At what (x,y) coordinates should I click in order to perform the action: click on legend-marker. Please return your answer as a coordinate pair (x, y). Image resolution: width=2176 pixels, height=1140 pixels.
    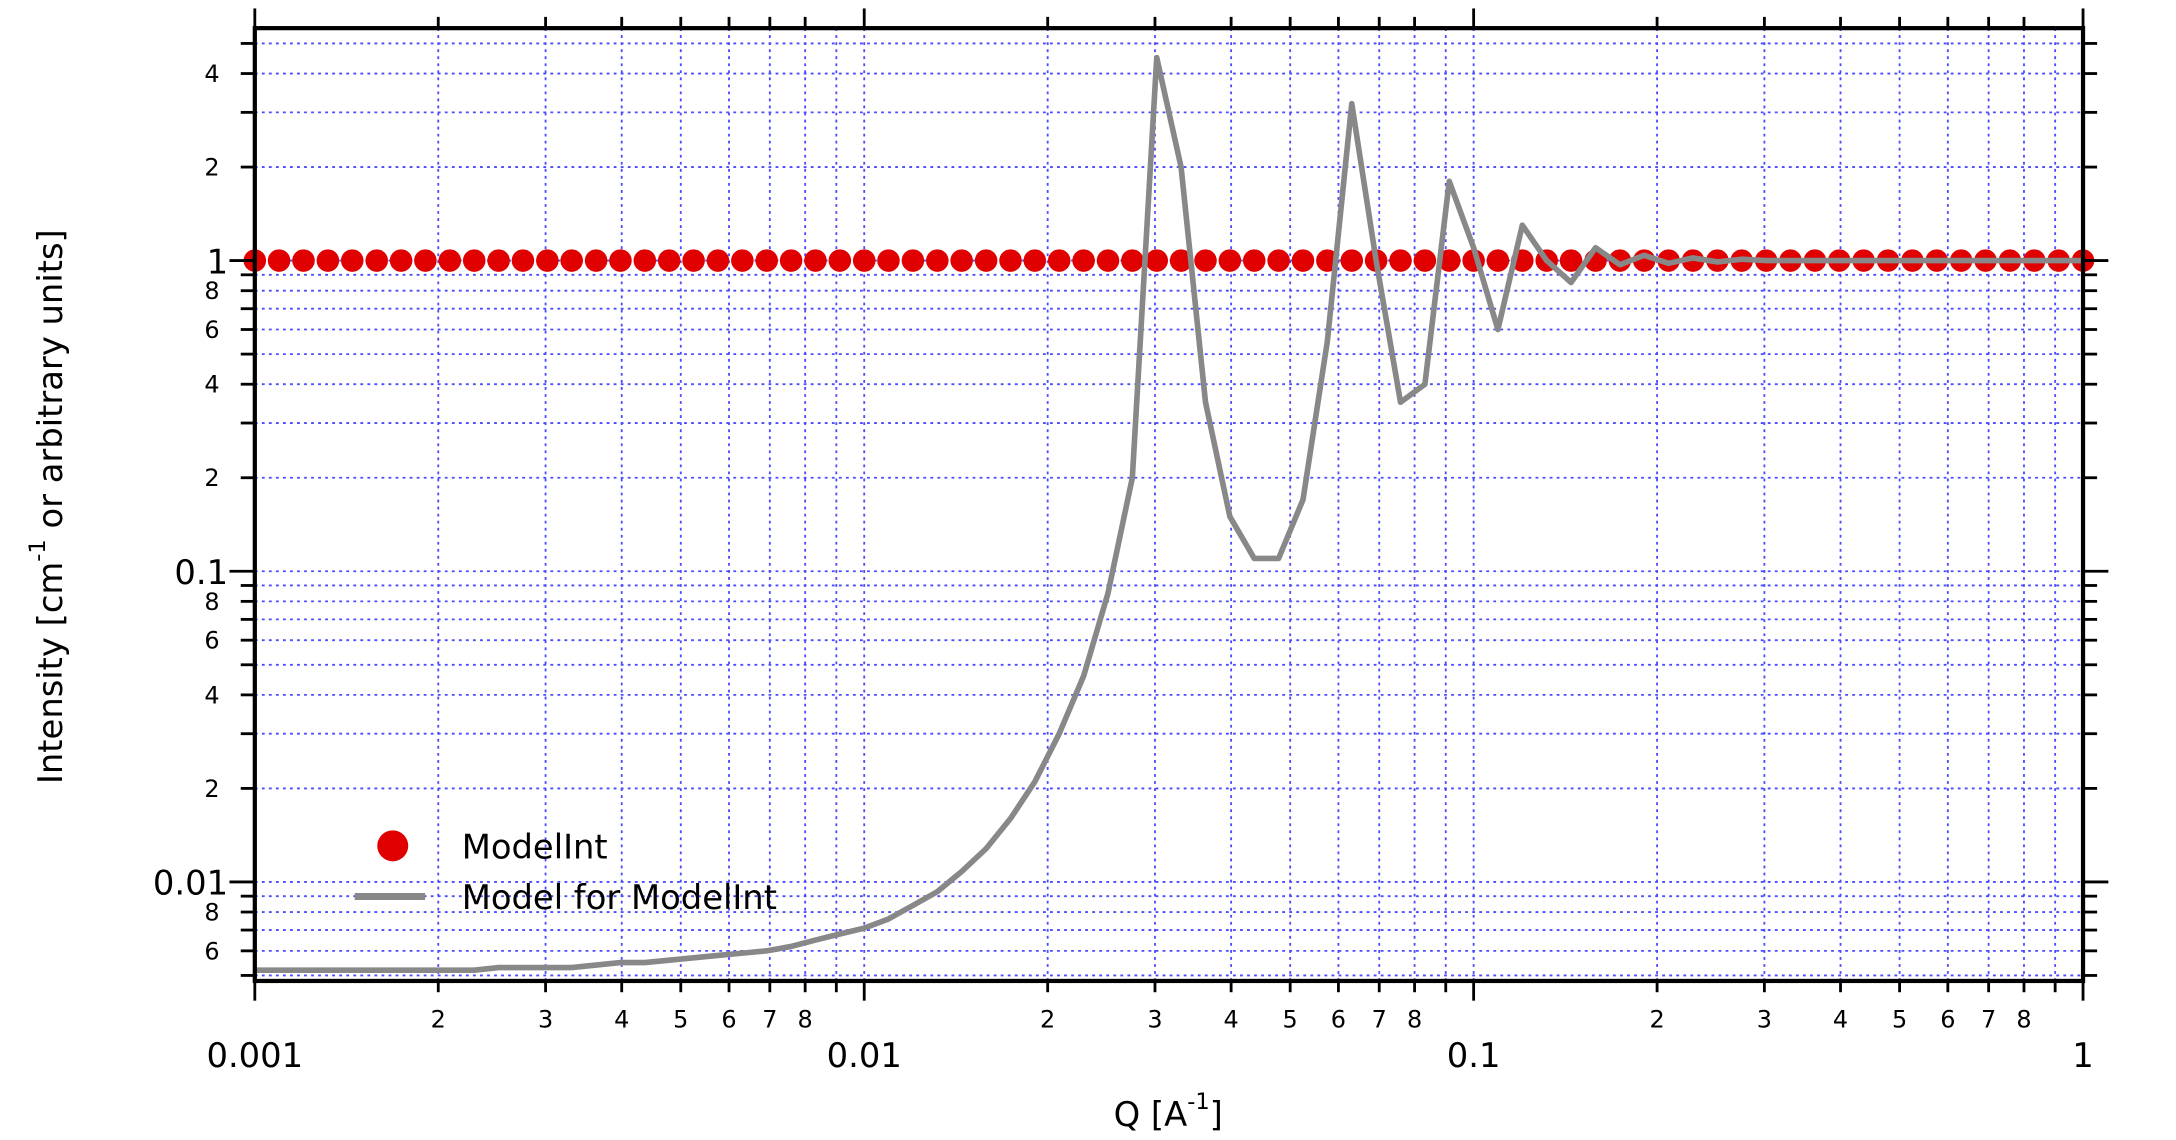
    Looking at the image, I should click on (393, 846).